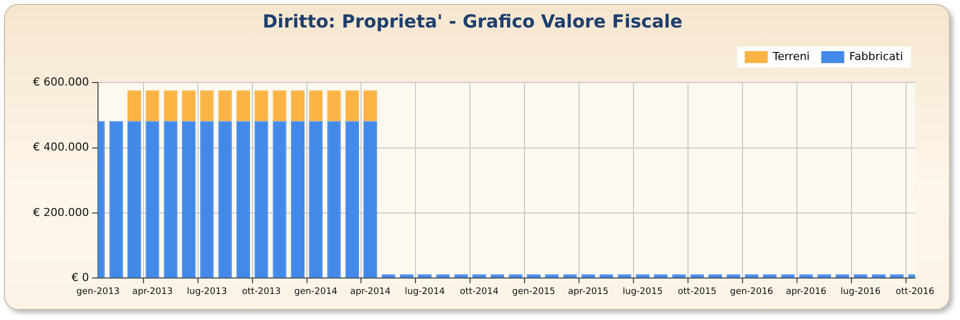 This screenshot has width=960, height=320. What do you see at coordinates (152, 291) in the screenshot?
I see `x-tick-label: apr-2013` at bounding box center [152, 291].